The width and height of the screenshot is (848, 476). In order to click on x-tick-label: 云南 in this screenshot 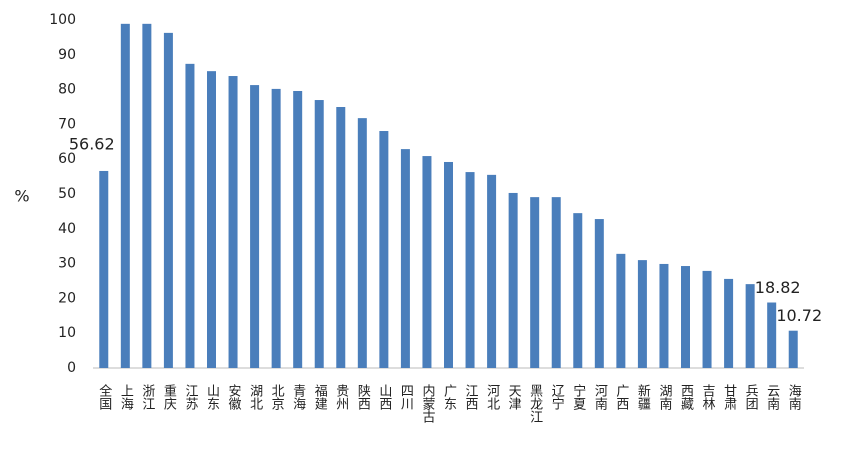, I will do `click(772, 397)`.